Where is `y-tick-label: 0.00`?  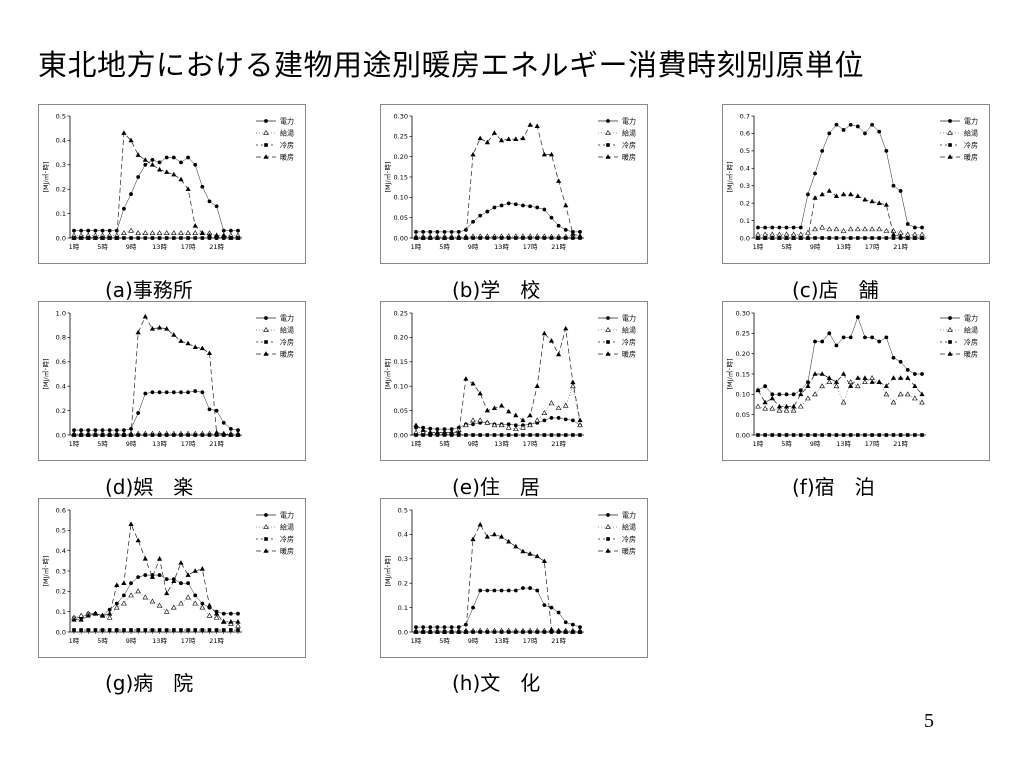
y-tick-label: 0.00 is located at coordinates (401, 435).